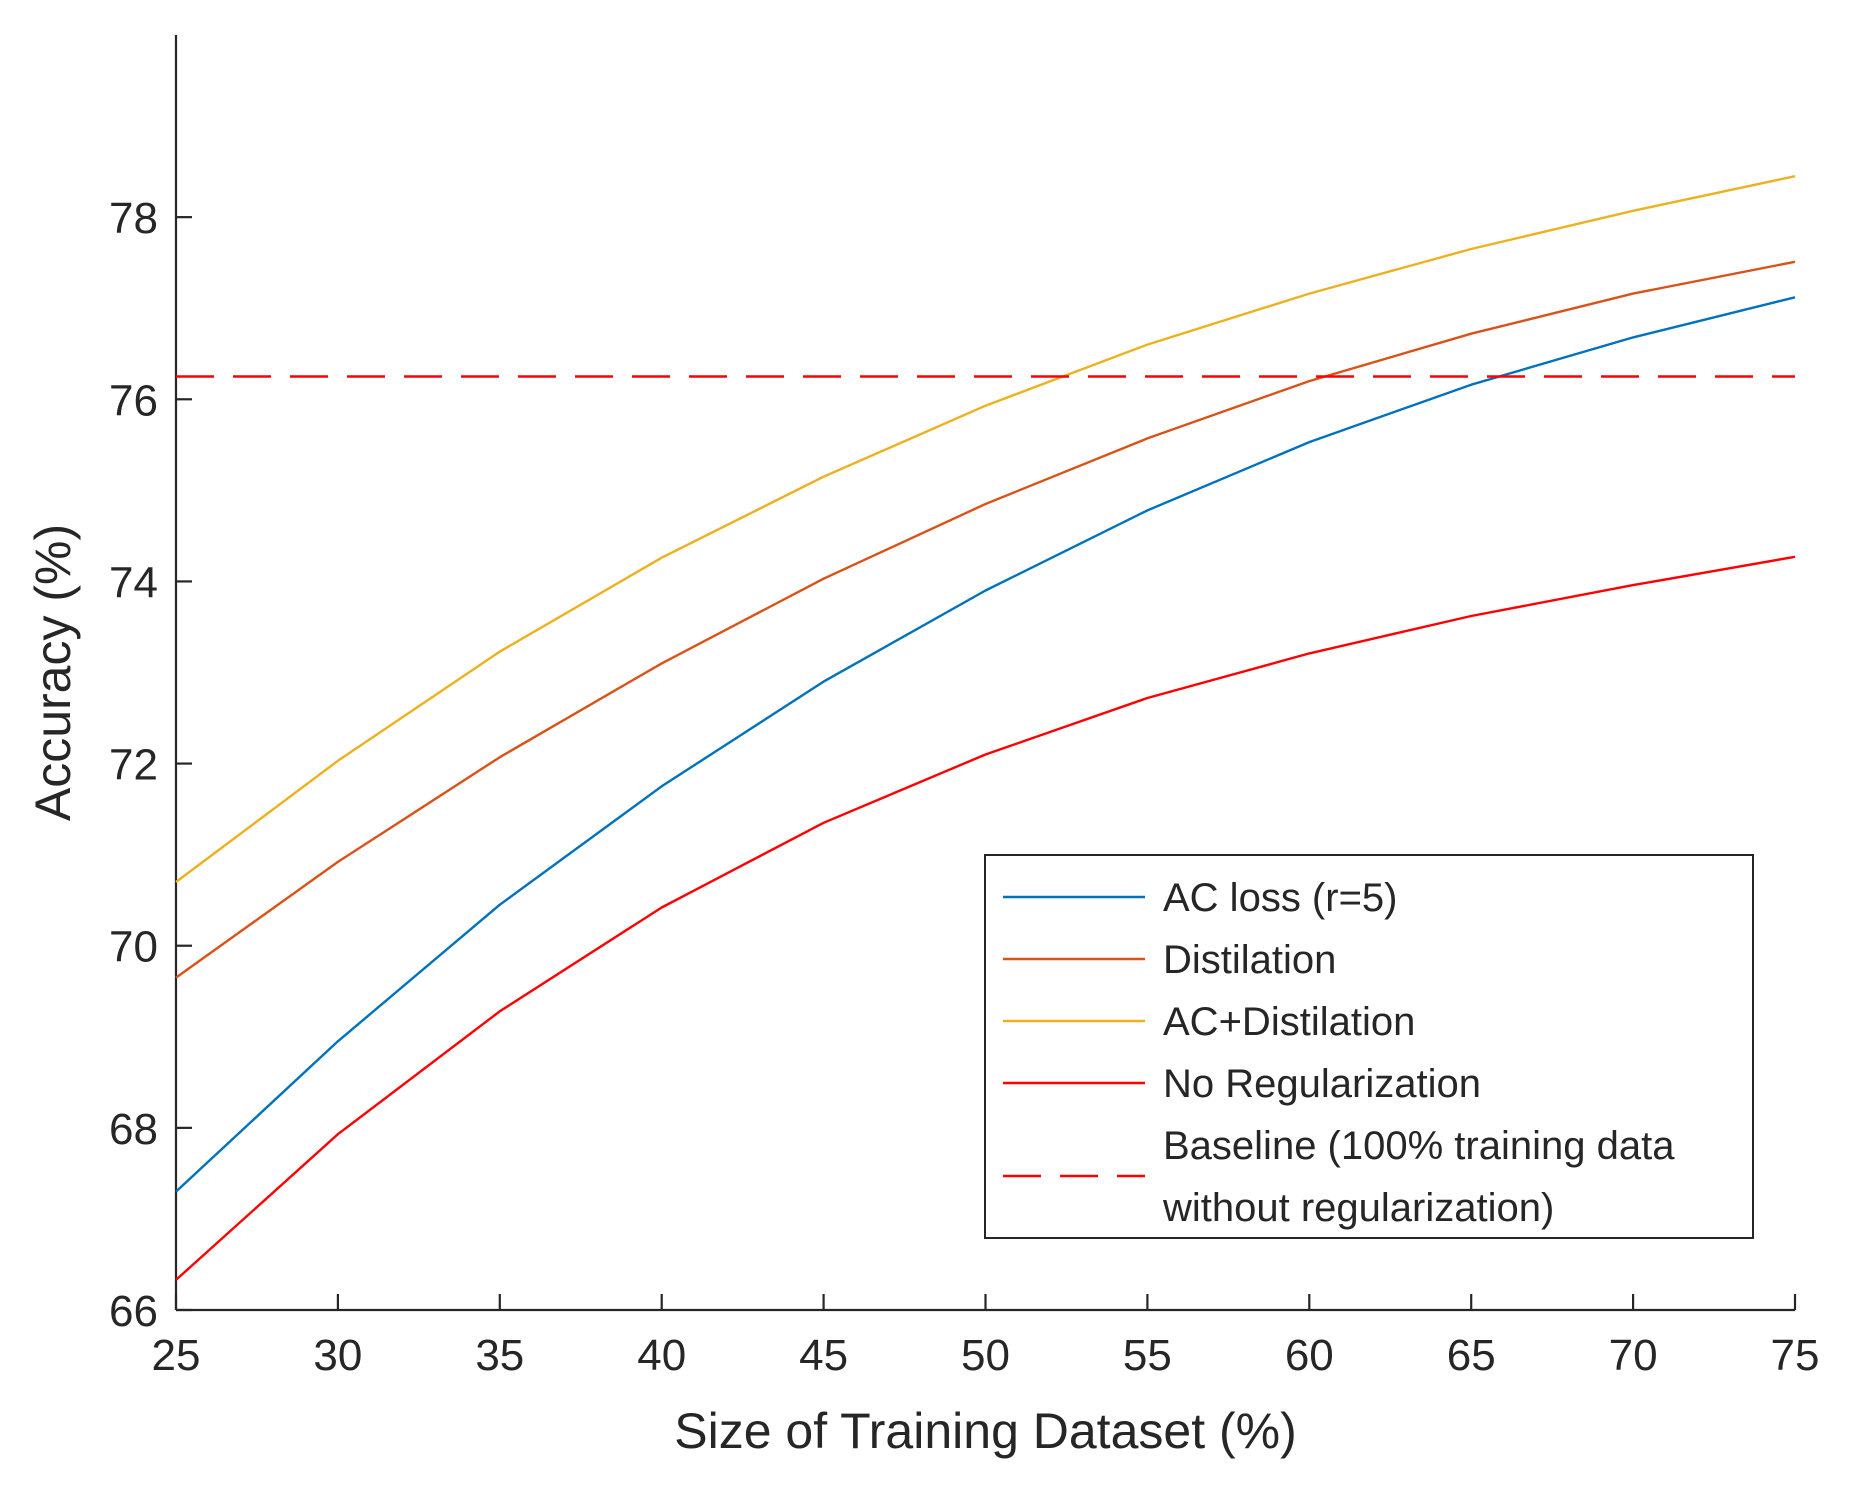 This screenshot has height=1490, width=1849. Describe the element at coordinates (133, 400) in the screenshot. I see `y-tick-label: 76` at that location.